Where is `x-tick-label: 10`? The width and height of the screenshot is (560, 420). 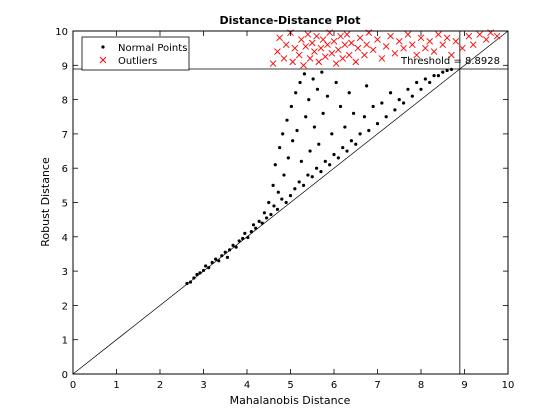
x-tick-label: 10 is located at coordinates (508, 385).